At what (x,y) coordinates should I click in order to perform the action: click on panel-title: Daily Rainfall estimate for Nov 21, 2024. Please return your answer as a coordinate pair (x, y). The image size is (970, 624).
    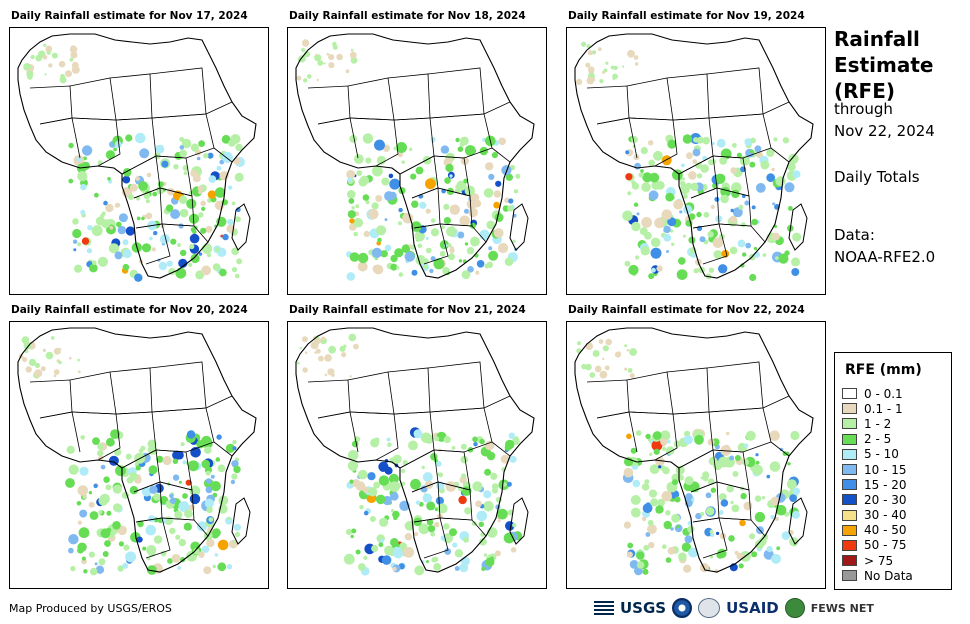
    Looking at the image, I should click on (407, 310).